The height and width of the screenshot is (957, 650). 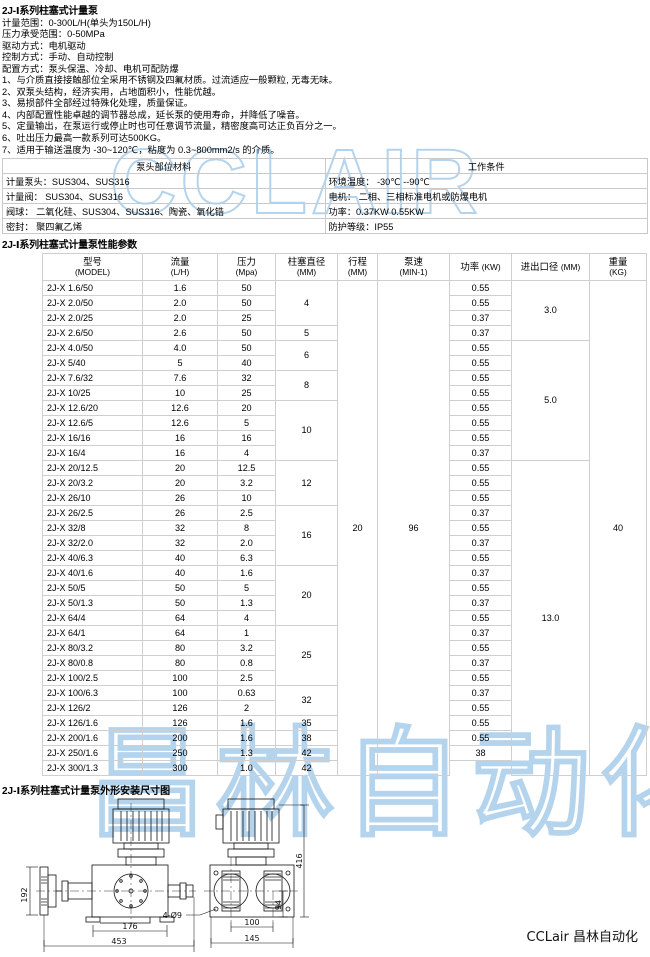 I want to click on dim-front-height: 192, so click(x=24, y=895).